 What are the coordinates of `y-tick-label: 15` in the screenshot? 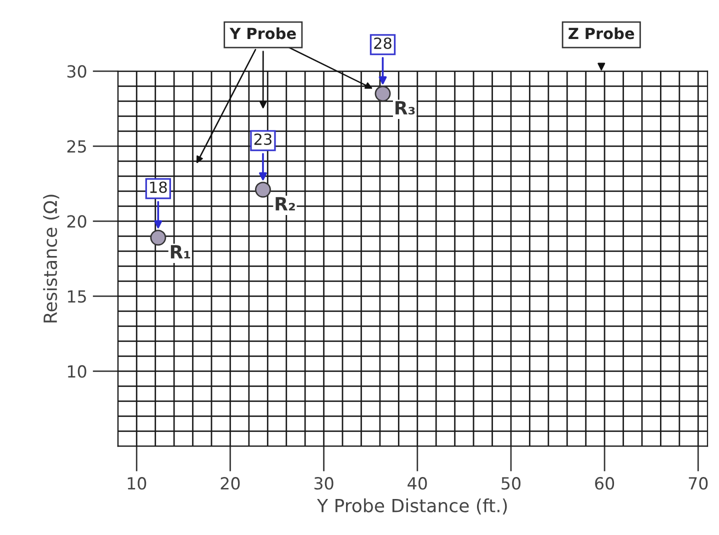 It's located at (77, 296).